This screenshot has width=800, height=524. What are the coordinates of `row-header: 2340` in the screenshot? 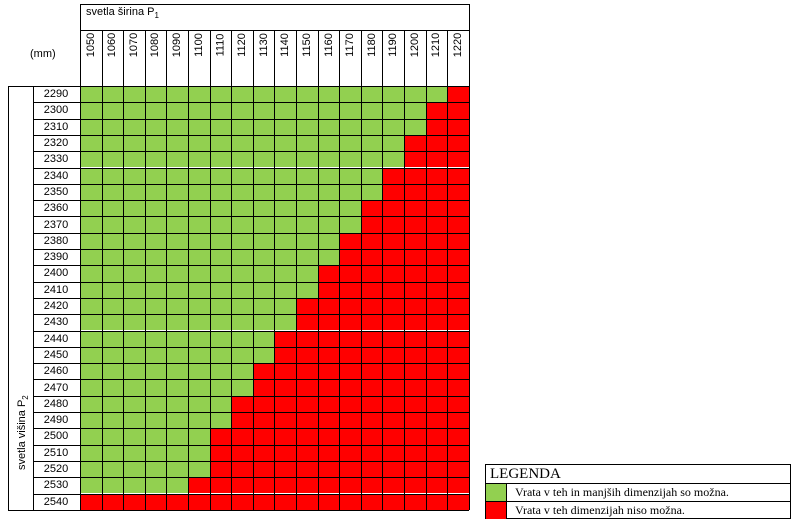 It's located at (56, 175).